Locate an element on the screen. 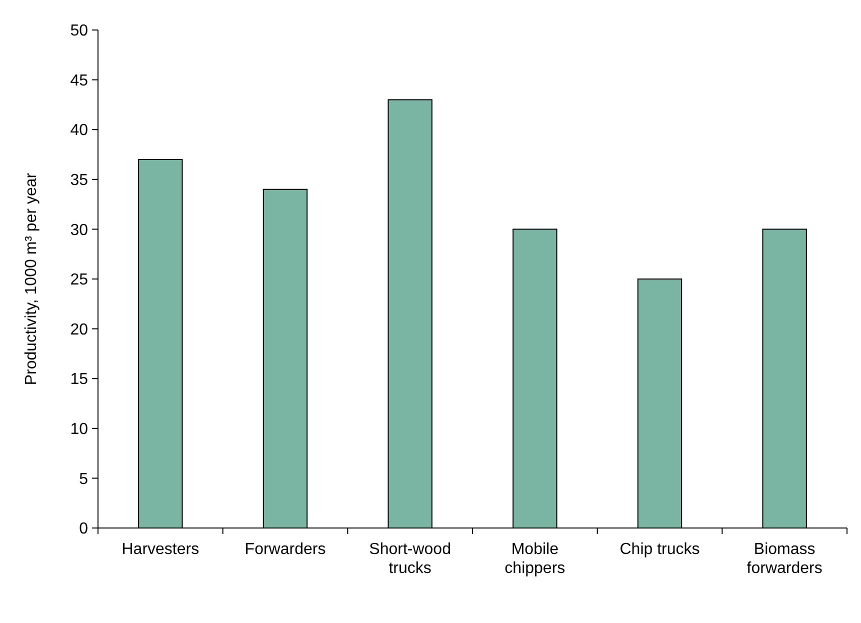  x-tick-label: Harvesters is located at coordinates (161, 549).